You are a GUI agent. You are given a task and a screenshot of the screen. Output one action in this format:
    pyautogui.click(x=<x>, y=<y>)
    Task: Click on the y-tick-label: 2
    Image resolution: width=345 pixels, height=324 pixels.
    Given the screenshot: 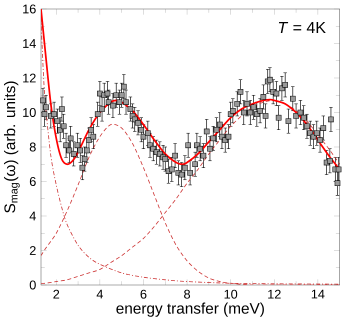 What is the action you would take?
    pyautogui.click(x=33, y=250)
    